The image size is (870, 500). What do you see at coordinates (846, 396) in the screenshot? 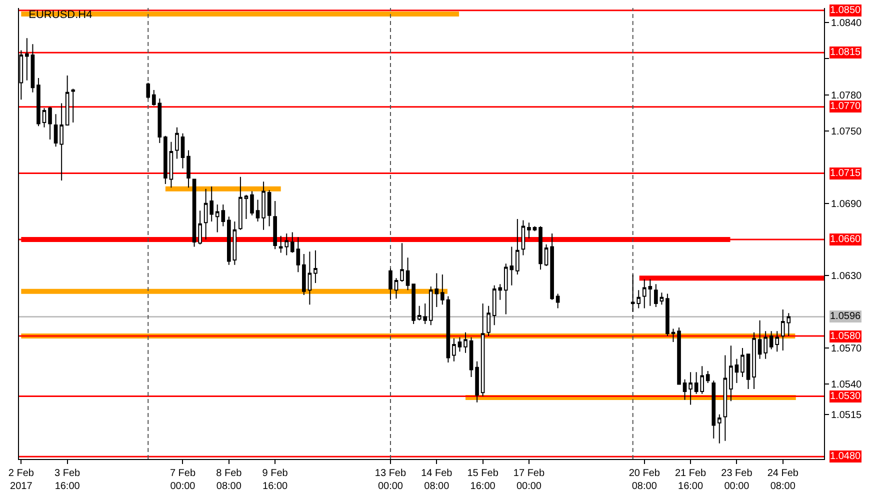
I see `ref-line-label: 1.0530` at bounding box center [846, 396].